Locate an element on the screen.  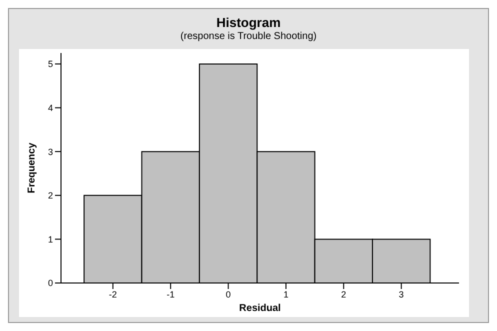
chart-subtitle: (response is Trouble Shooting) is located at coordinates (248, 36).